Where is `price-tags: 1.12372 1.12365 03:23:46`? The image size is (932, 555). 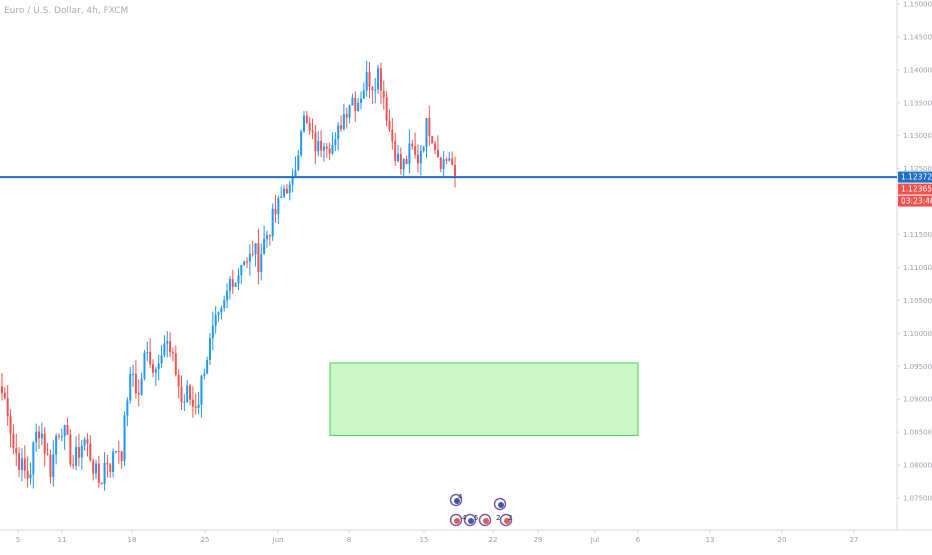 price-tags: 1.12372 1.12365 03:23:46 is located at coordinates (915, 189).